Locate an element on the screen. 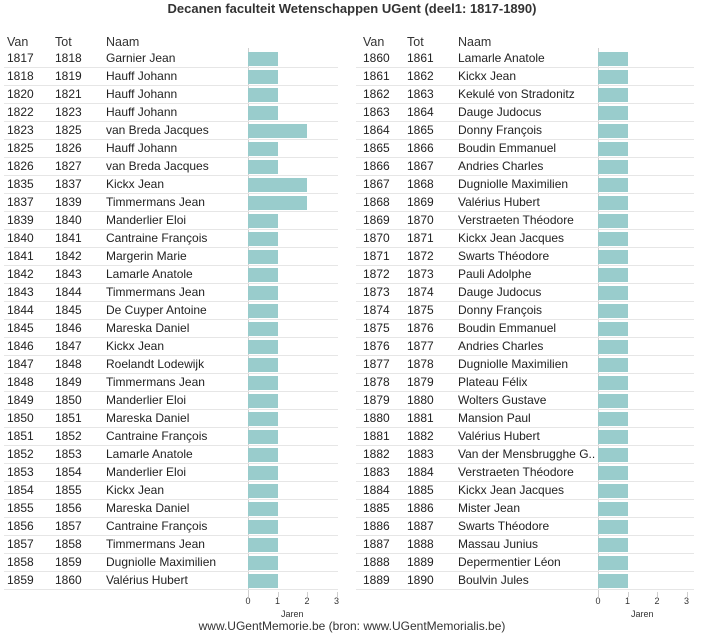 The height and width of the screenshot is (634, 704). cell-tot: 1844 is located at coordinates (68, 292).